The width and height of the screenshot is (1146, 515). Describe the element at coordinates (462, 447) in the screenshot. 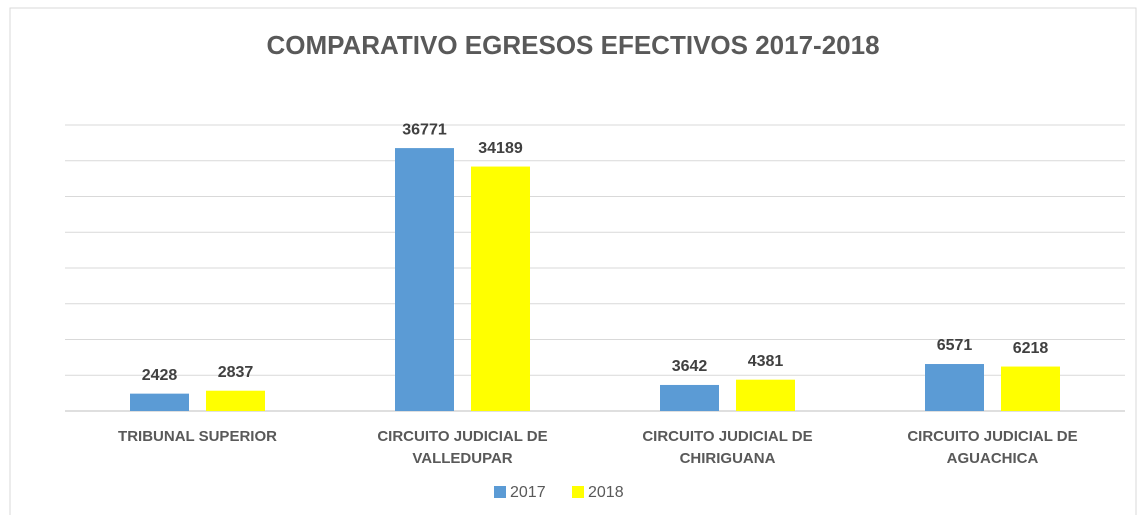

I see `x-tick-label: CIRCUITO JUDICIAL DE VALLEDUPAR` at that location.